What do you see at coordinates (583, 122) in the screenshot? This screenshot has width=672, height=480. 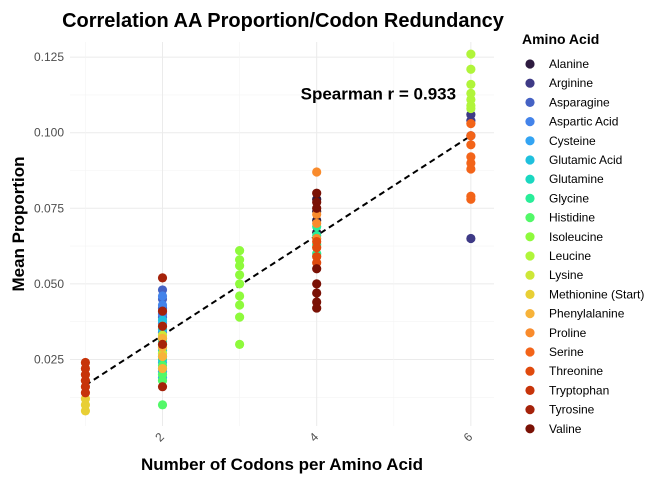 I see `legend-label: Aspartic Acid` at bounding box center [583, 122].